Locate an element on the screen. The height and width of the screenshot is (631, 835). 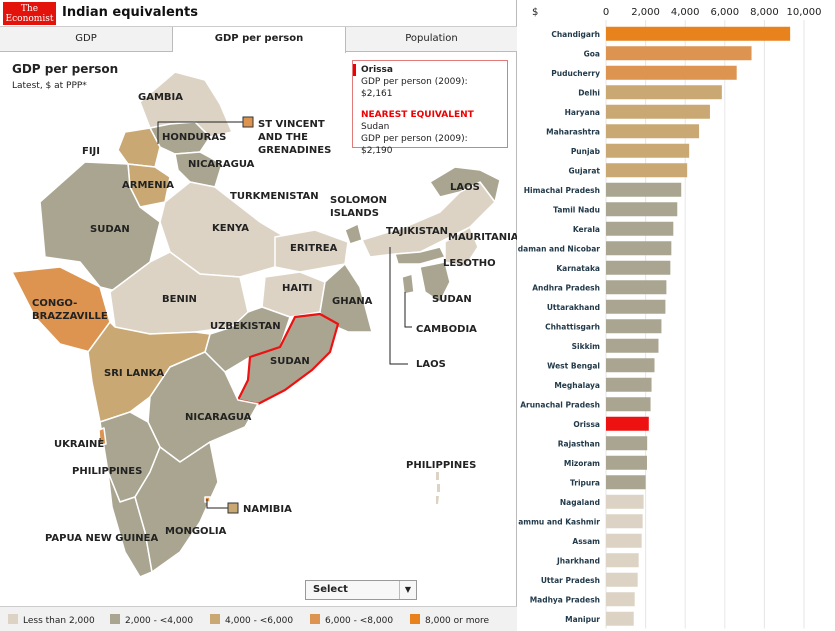
legend-label: 4,000 - <6,000 is located at coordinates (259, 621).